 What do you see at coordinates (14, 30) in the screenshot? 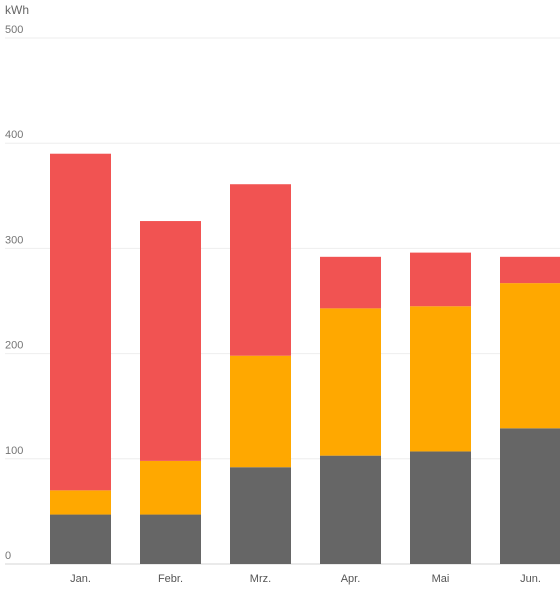
I see `y-tick-label-500: 500` at bounding box center [14, 30].